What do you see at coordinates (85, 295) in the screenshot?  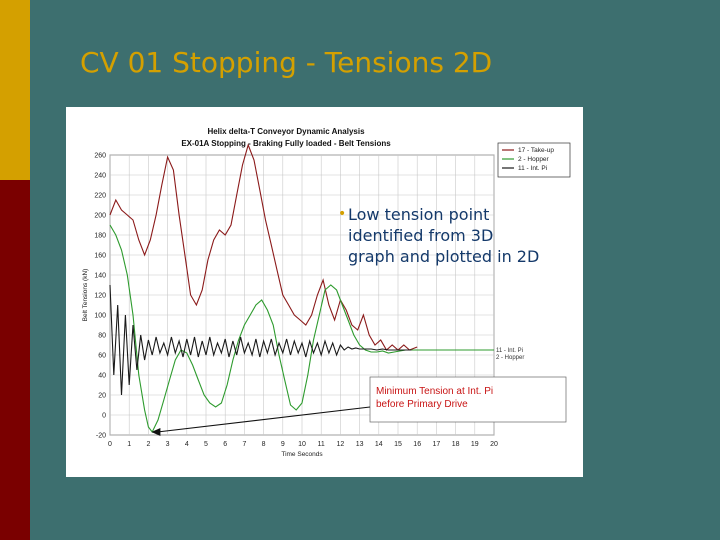 I see `y-axis-label: Belt Tensions (kN)` at bounding box center [85, 295].